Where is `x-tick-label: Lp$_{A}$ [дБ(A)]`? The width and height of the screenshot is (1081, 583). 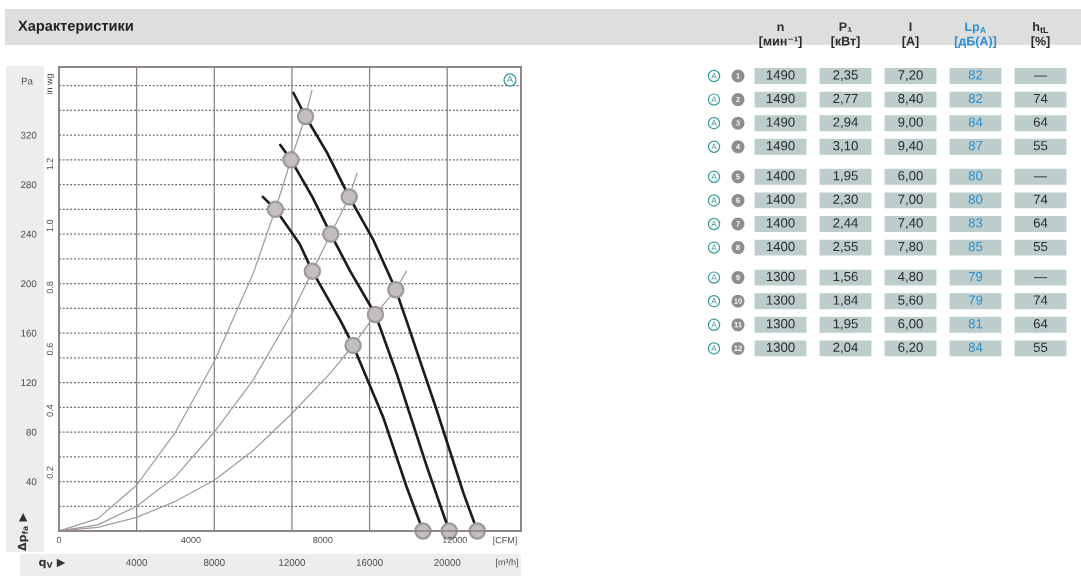
x-tick-label: Lp$_{A}$ [дБ(A)] is located at coordinates (975, 35).